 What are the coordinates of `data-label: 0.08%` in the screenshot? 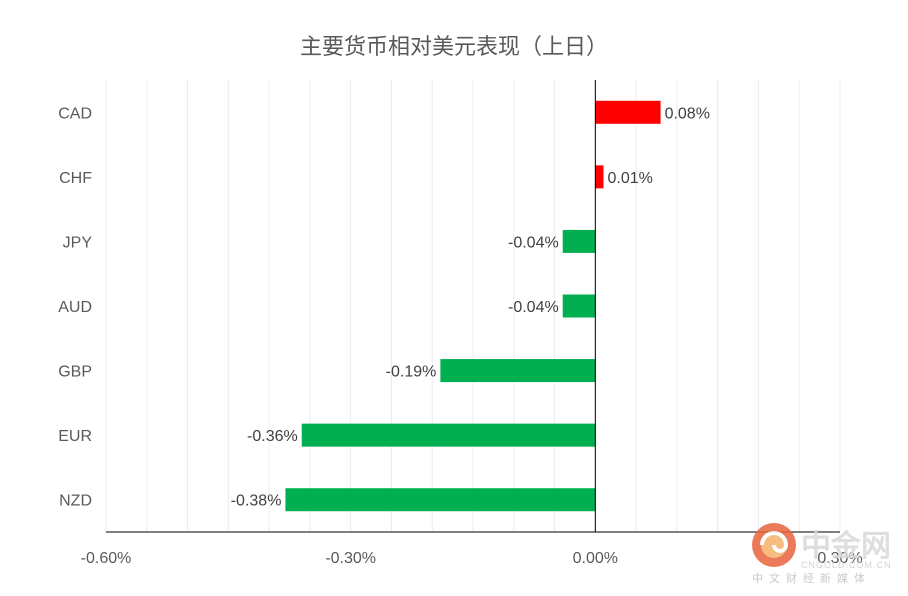 It's located at (687, 113).